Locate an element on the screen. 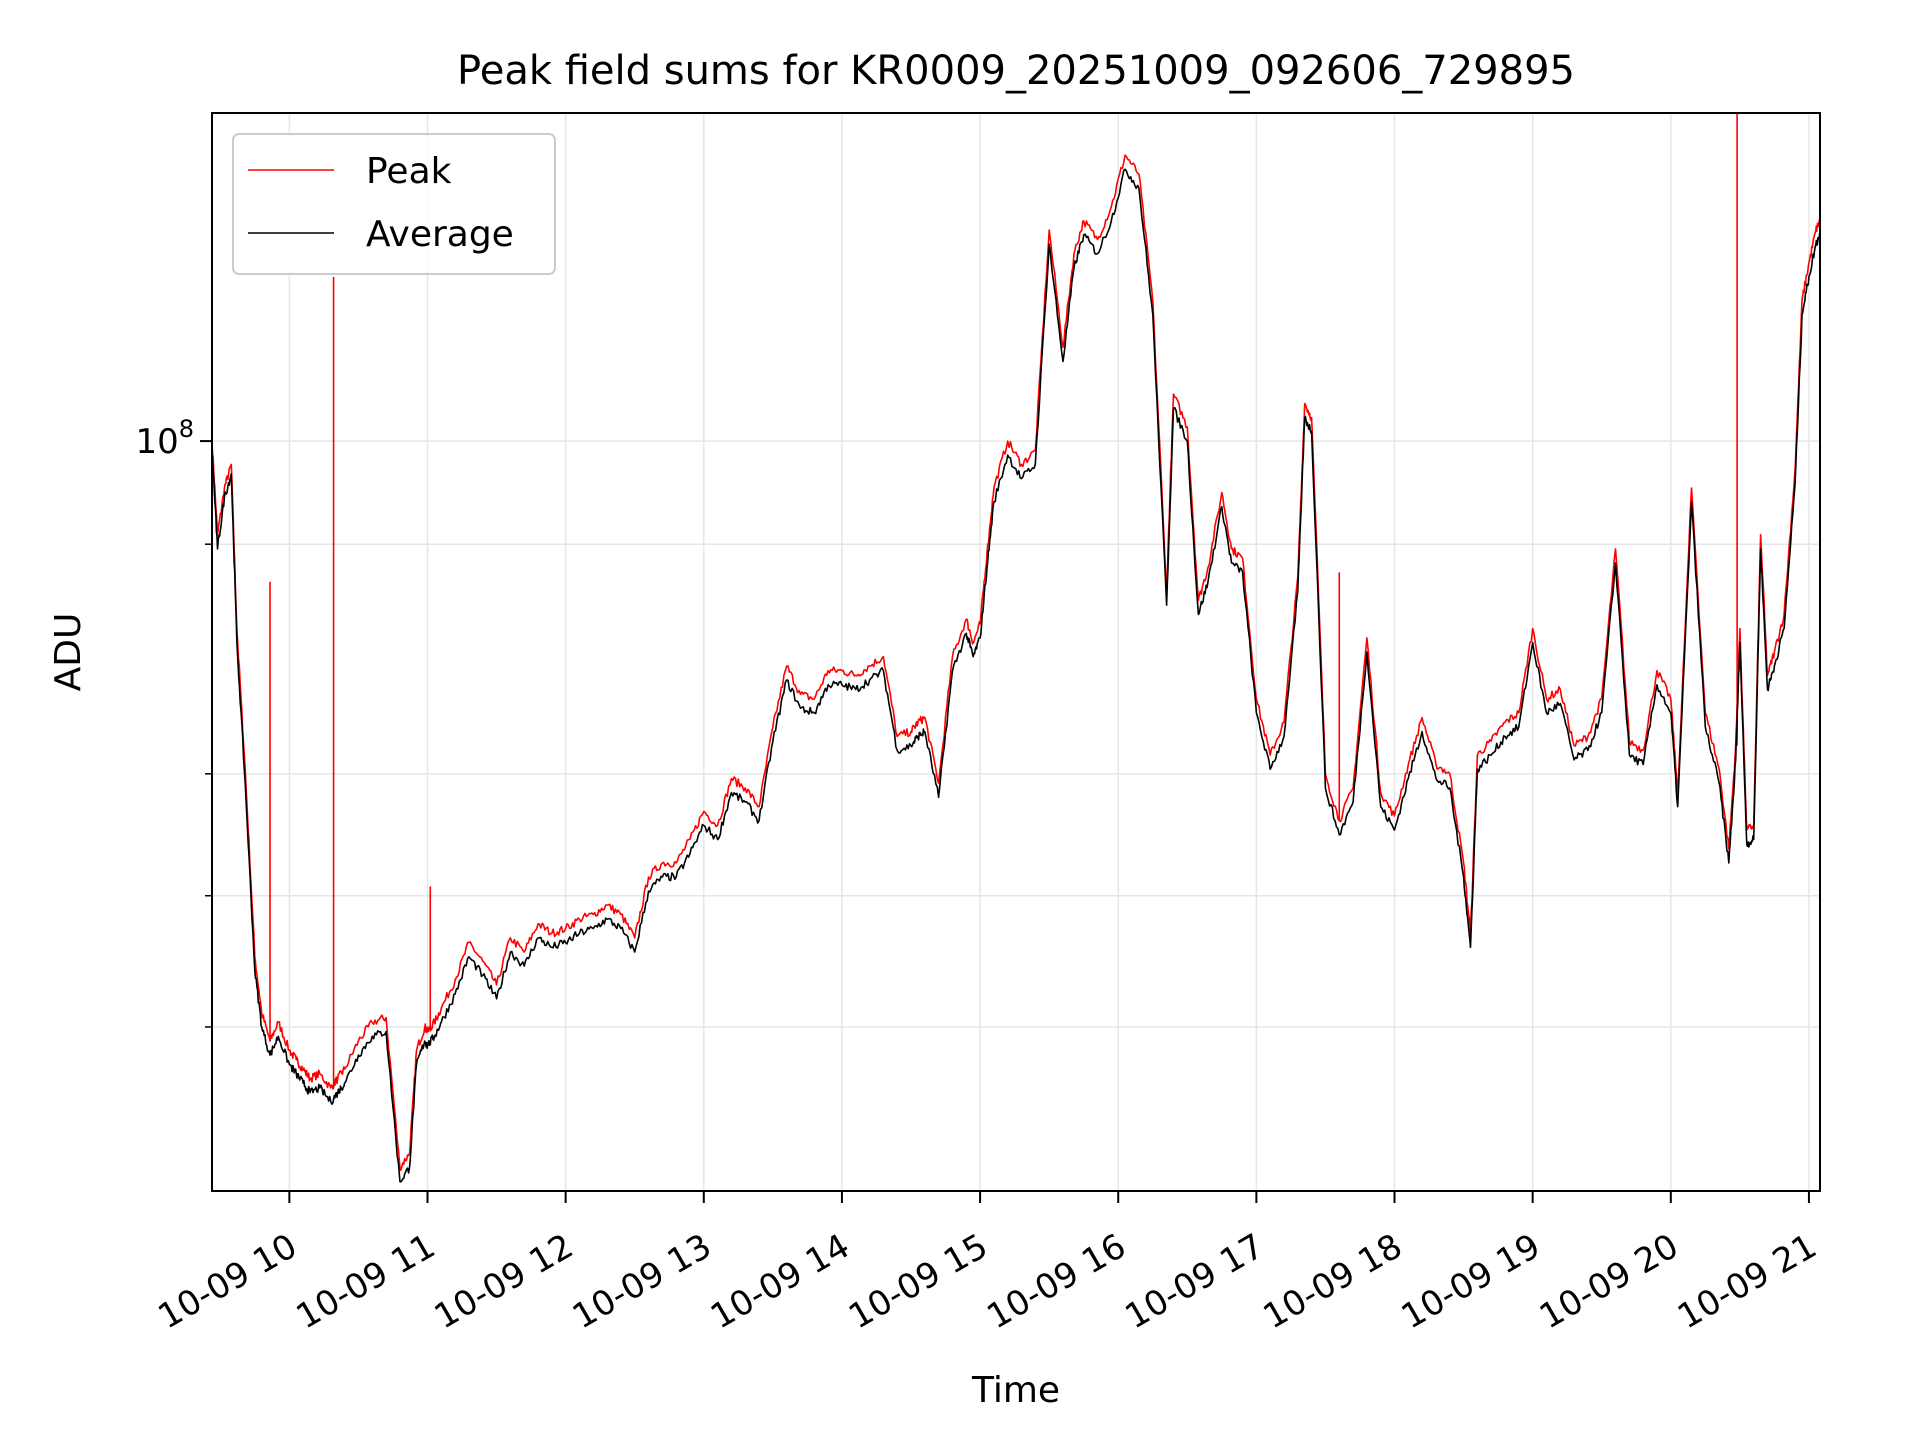  x-tick-label-8: 10-09 18 is located at coordinates (1333, 1281).